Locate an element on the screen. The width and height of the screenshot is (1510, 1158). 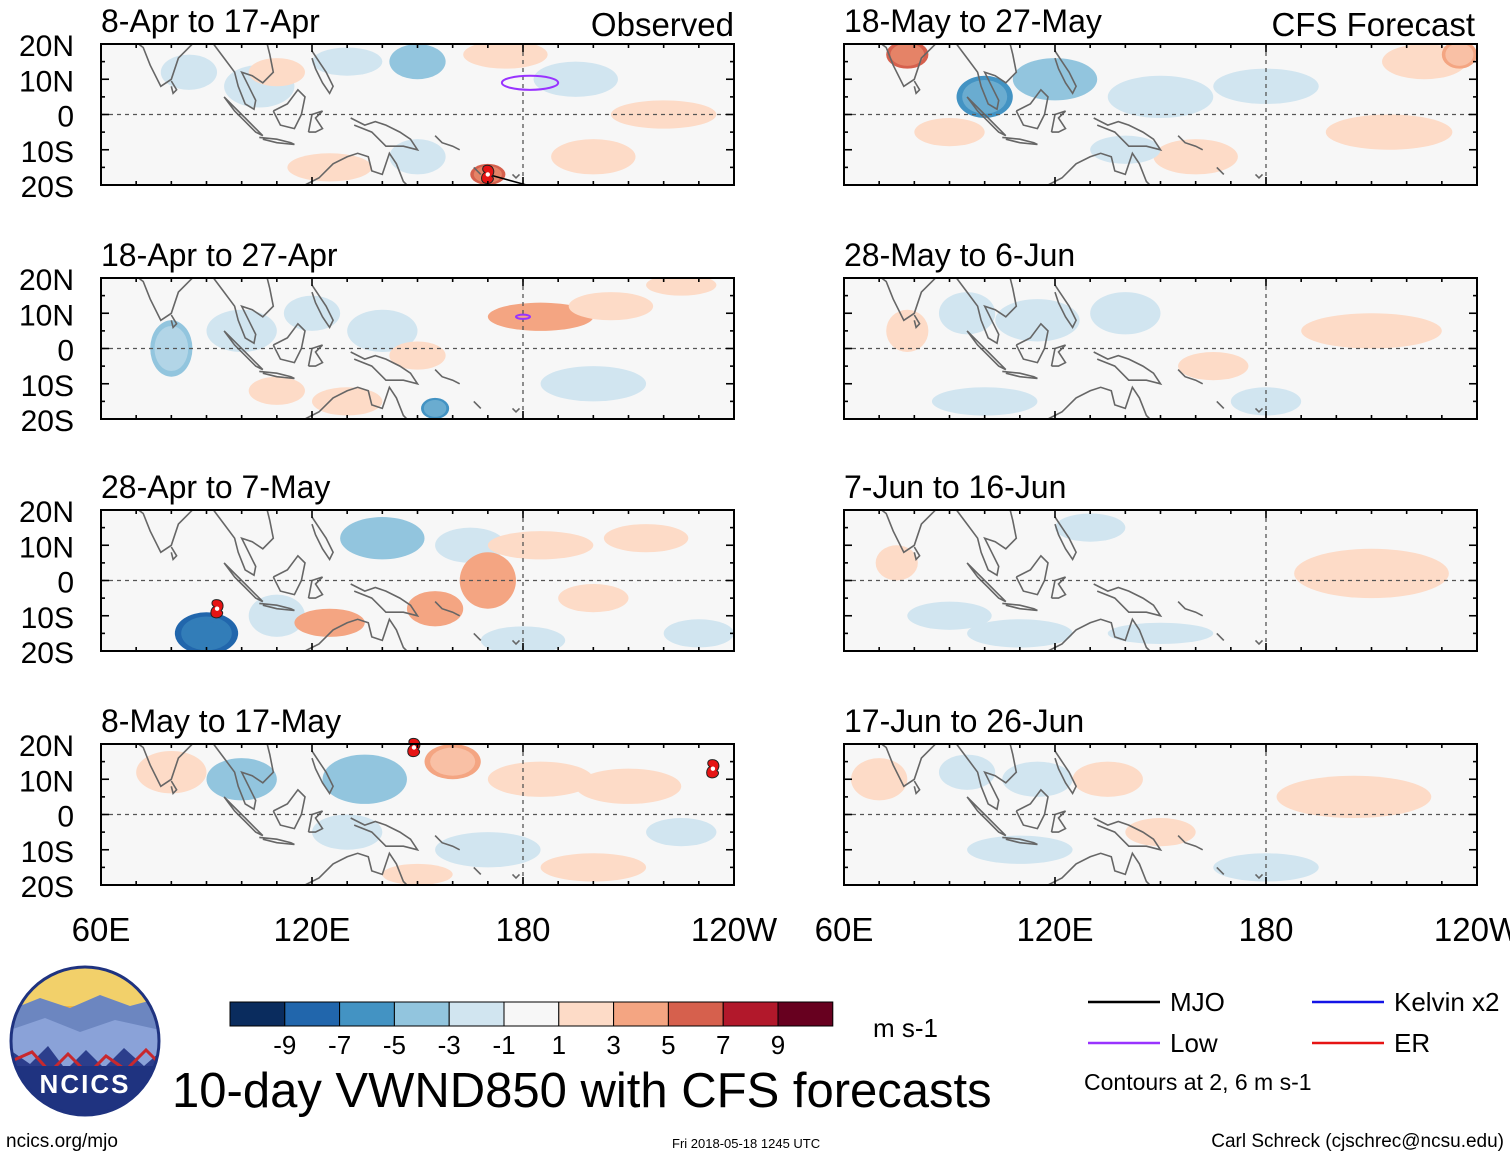
source-url: ncics.org/mjo is located at coordinates (62, 1141).